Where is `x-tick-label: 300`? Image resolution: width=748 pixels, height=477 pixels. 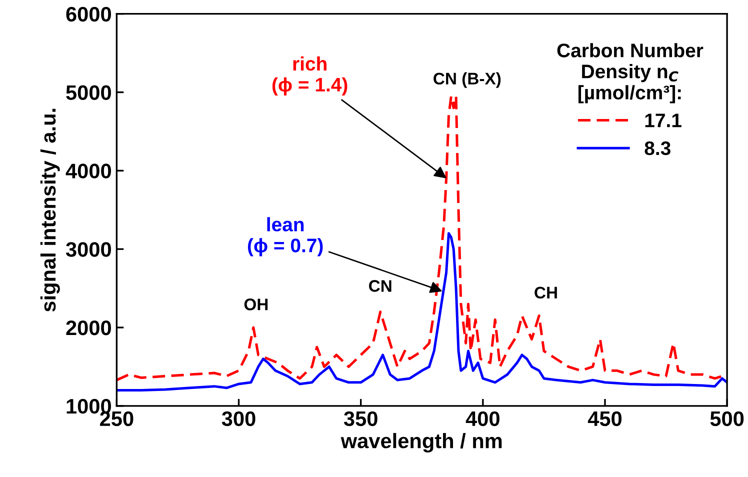 x-tick-label: 300 is located at coordinates (239, 418).